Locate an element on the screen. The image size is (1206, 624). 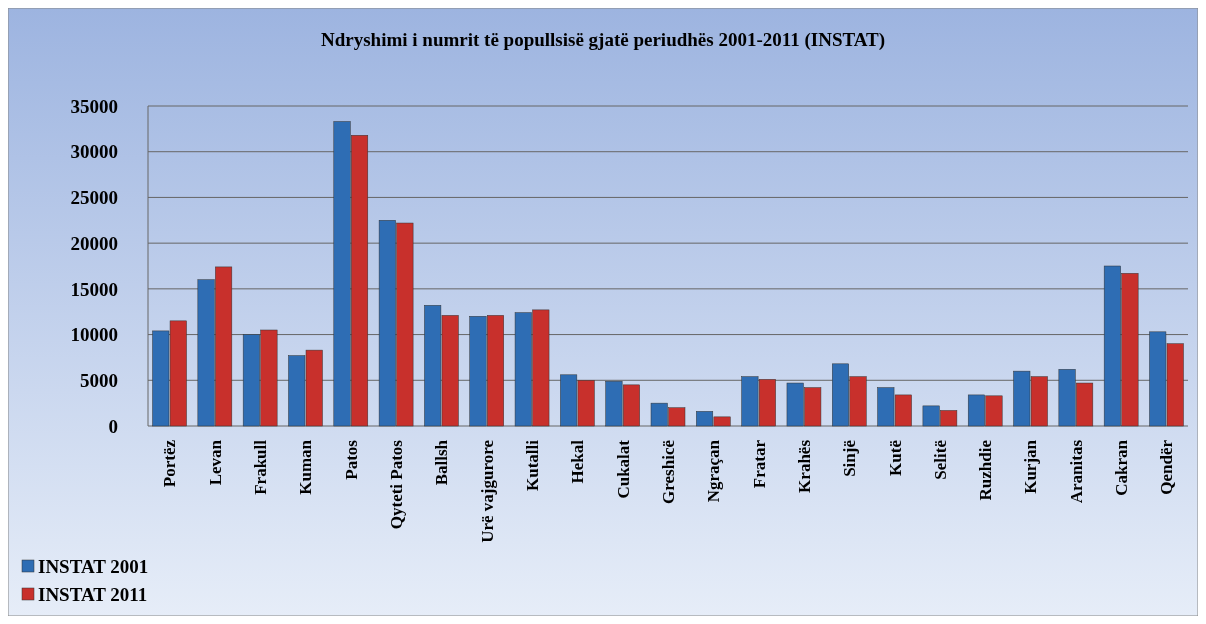
y-tick-label: 30000 is located at coordinates (94, 152).